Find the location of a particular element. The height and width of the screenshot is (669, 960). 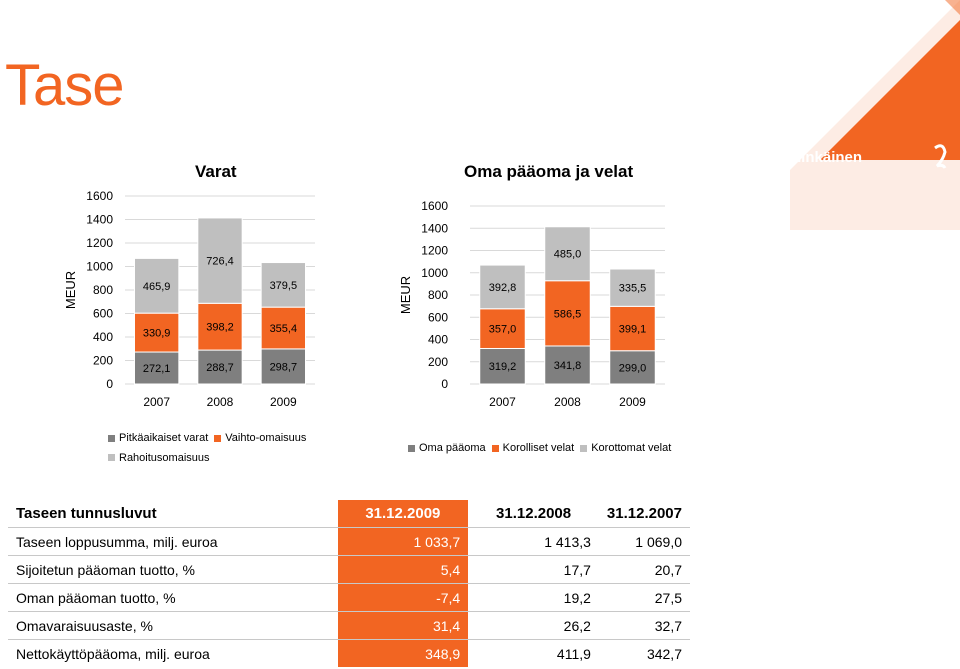

data-label: 298,7 is located at coordinates (284, 367).